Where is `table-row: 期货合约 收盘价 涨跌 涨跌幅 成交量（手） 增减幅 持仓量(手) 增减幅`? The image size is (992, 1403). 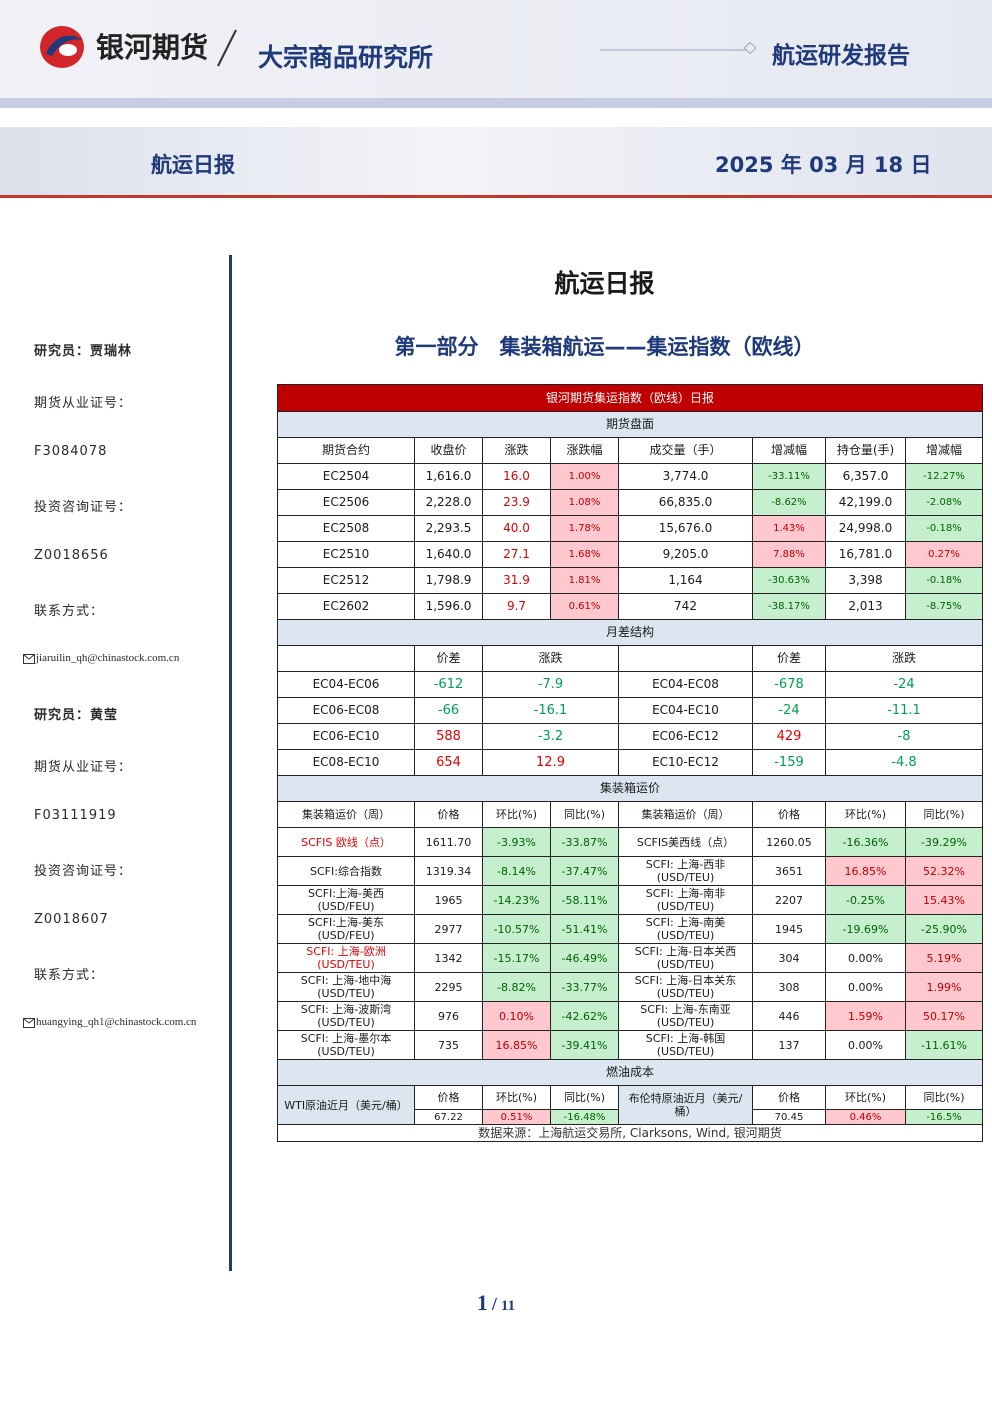 table-row: 期货合约 收盘价 涨跌 涨跌幅 成交量（手） 增减幅 持仓量(手) 增减幅 is located at coordinates (630, 450).